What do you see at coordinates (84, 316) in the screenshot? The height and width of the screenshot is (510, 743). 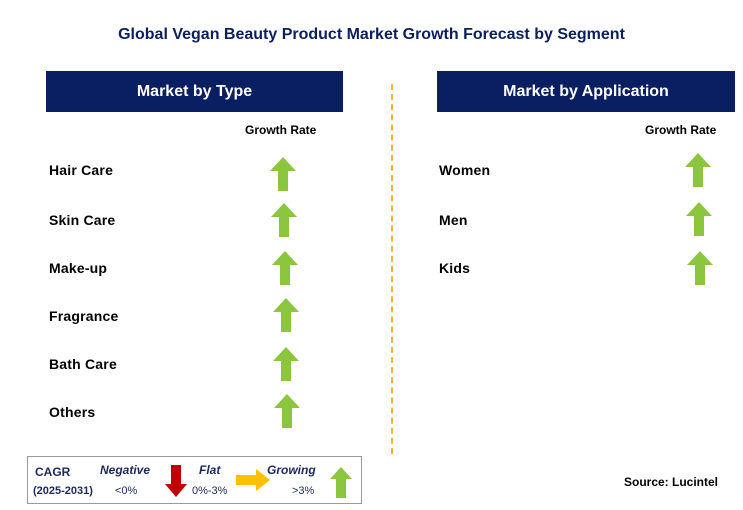 I see `type-row-label: Fragrance` at bounding box center [84, 316].